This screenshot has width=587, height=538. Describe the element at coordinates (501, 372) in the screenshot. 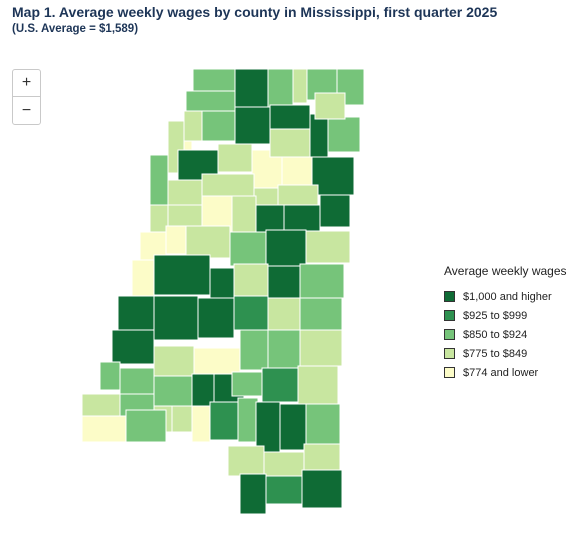

I see `legend-label: $774 and lower` at that location.